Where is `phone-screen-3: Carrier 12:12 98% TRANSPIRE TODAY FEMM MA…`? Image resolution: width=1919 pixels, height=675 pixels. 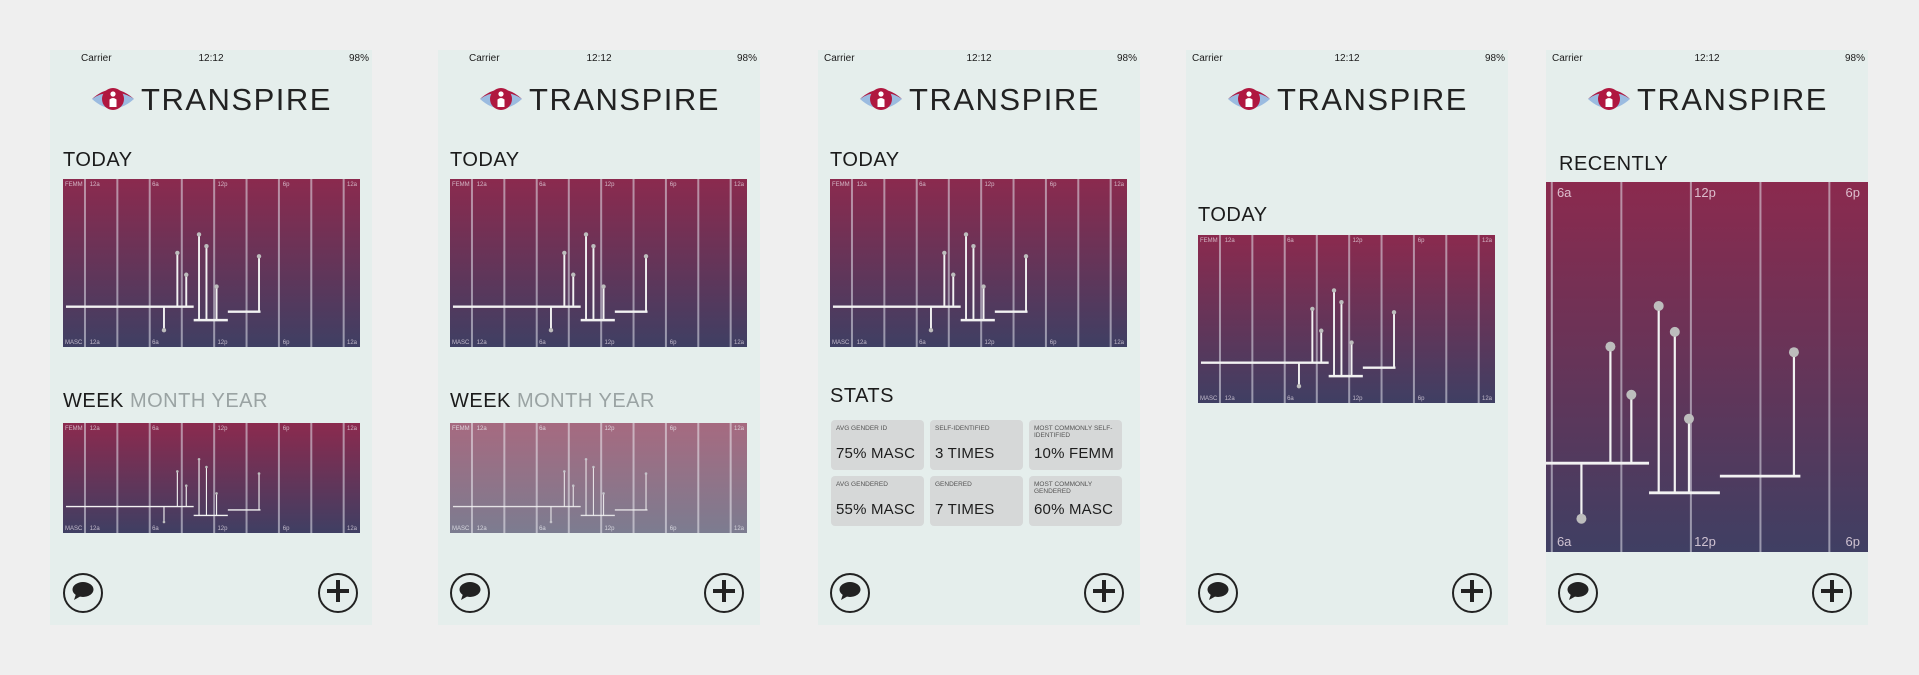
phone-screen-3: Carrier 12:12 98% TRANSPIRE TODAY FEMM MA… is located at coordinates (979, 337).